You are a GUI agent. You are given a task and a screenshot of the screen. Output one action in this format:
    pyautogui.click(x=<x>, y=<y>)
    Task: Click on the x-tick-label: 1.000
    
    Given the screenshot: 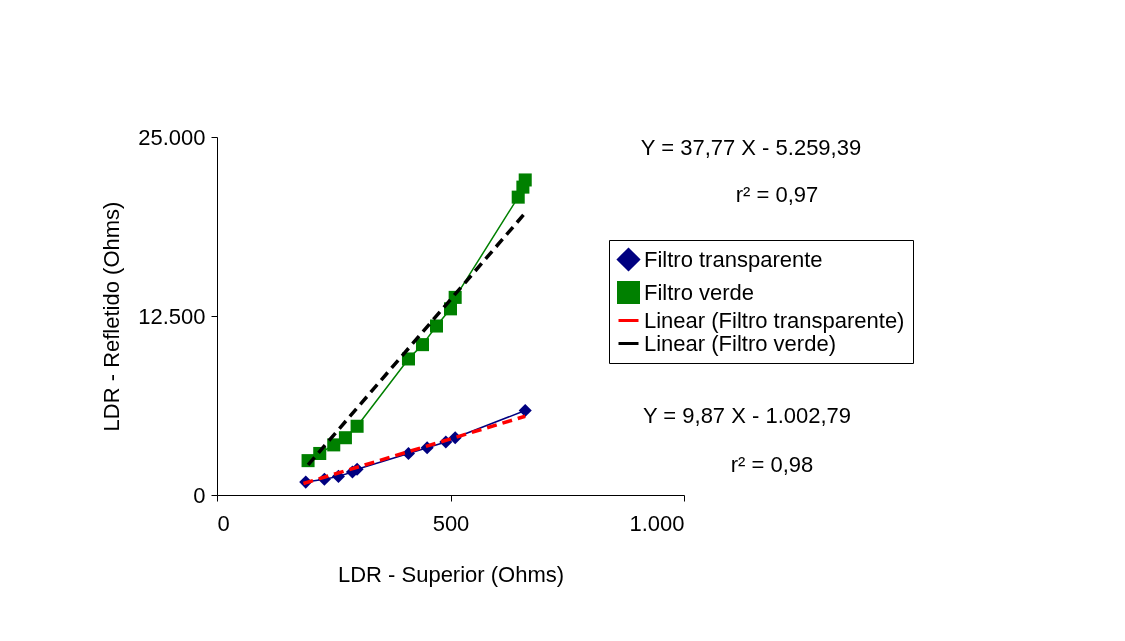 What is the action you would take?
    pyautogui.click(x=657, y=523)
    